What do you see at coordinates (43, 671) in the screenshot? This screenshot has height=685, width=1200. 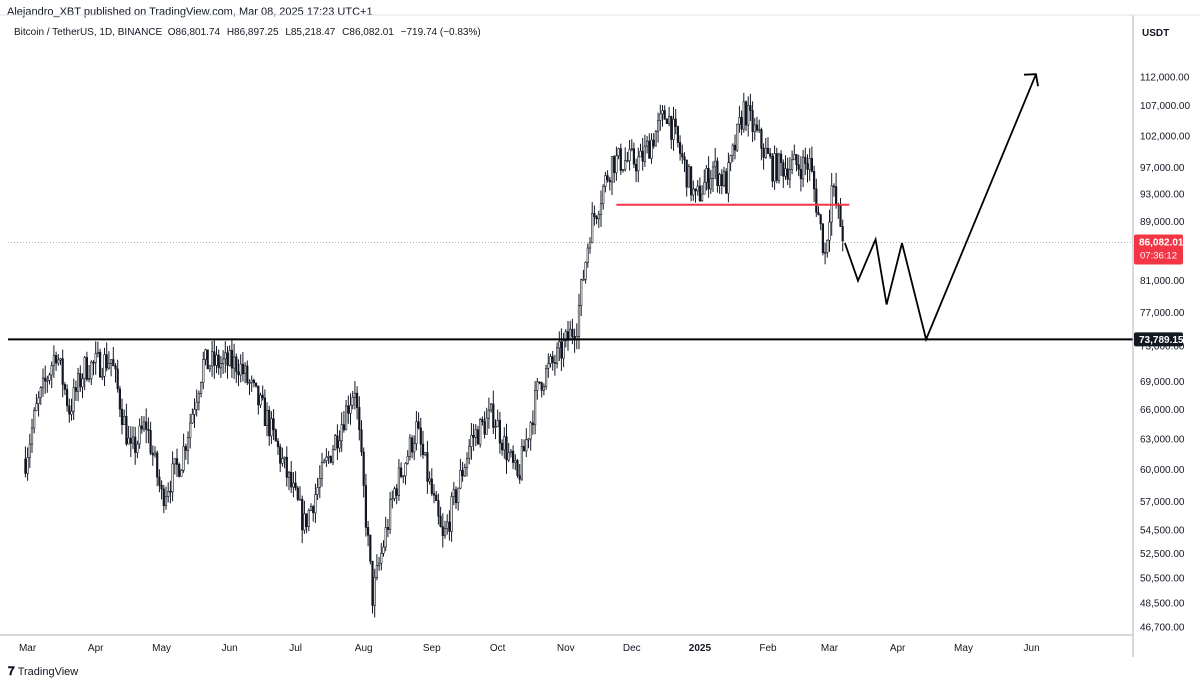 I see `footer-brand: 𝟕 TradingView` at bounding box center [43, 671].